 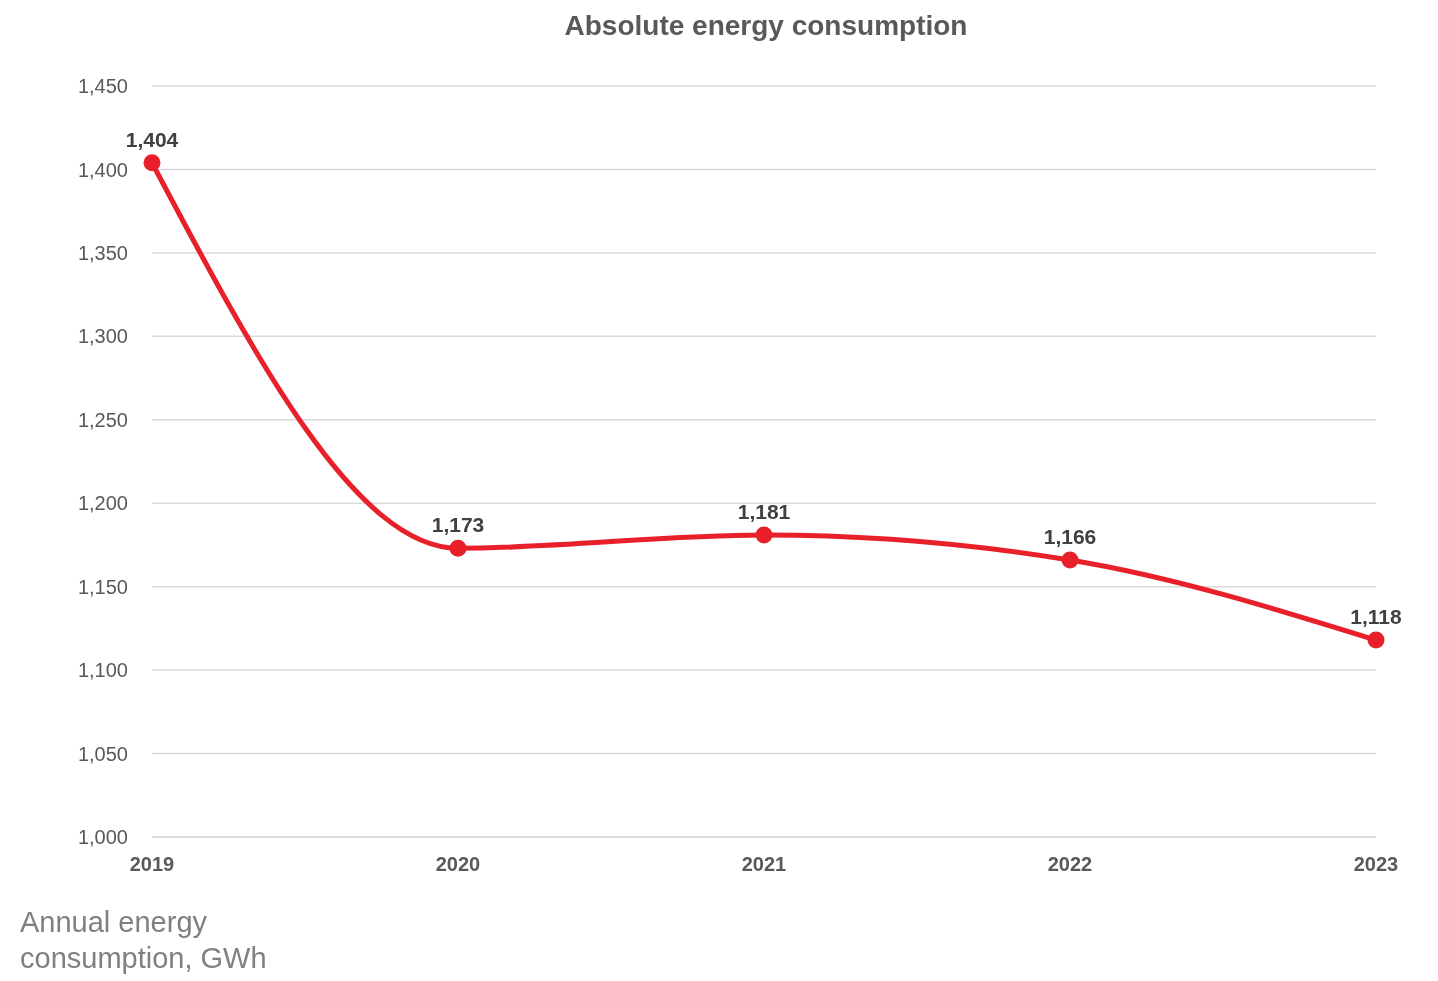 I want to click on y-tick-label: 1,050, so click(x=102, y=753).